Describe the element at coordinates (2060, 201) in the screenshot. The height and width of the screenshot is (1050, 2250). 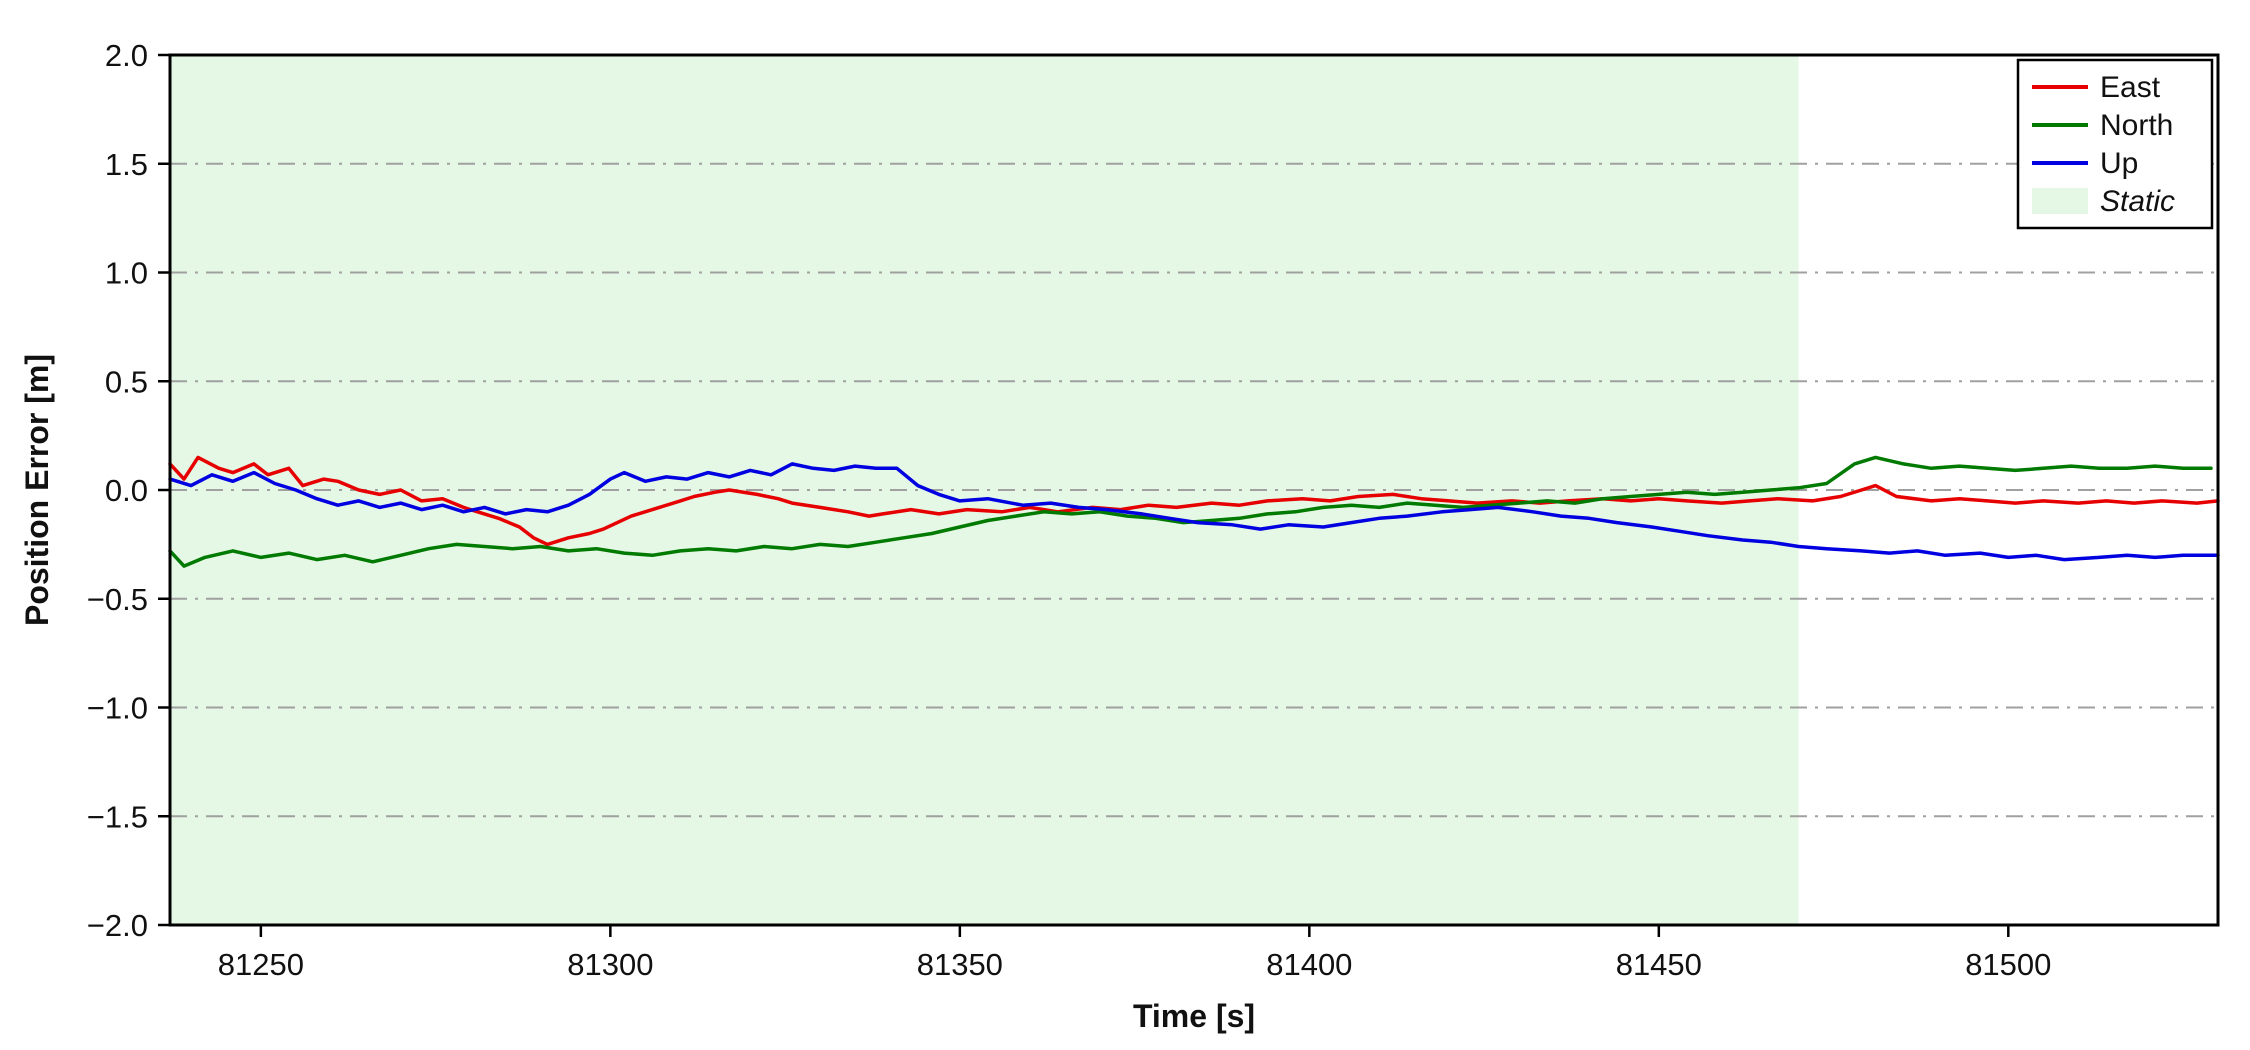
I see `legend-swatch-static` at that location.